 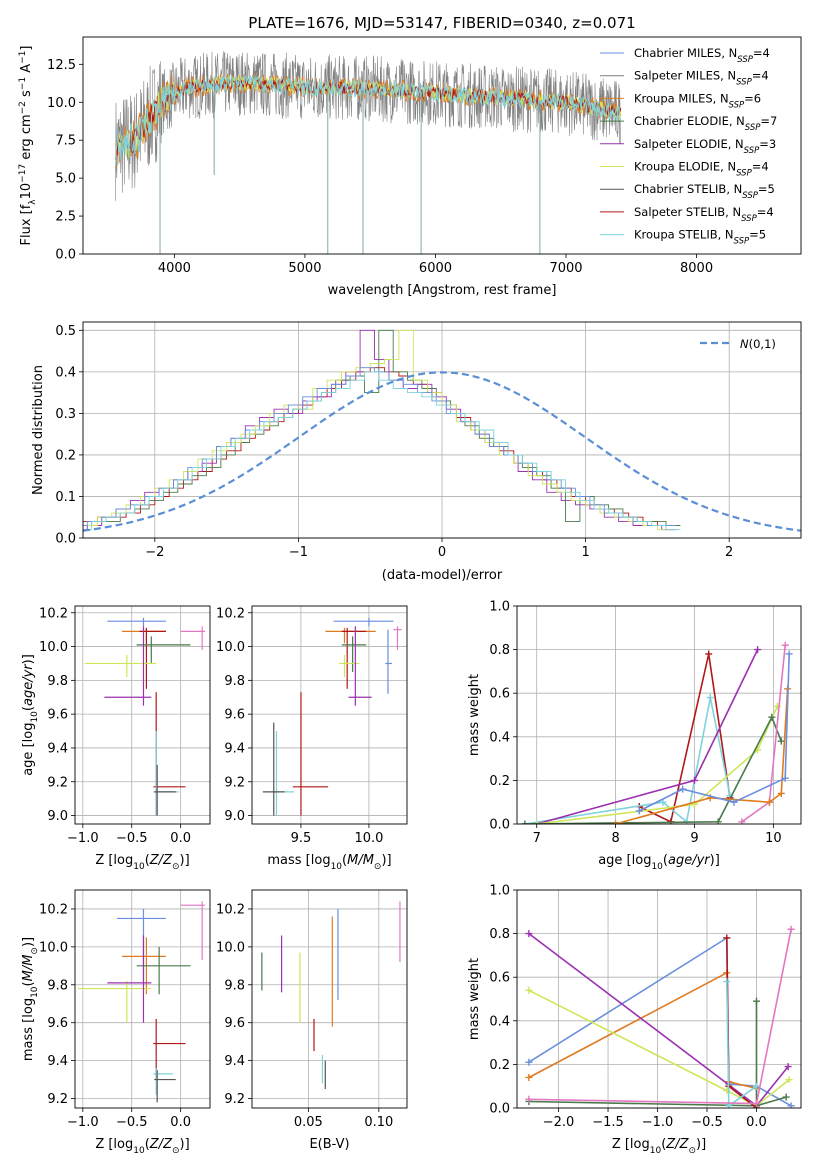 I want to click on mass_vs_ebv-frame, so click(x=329, y=999).